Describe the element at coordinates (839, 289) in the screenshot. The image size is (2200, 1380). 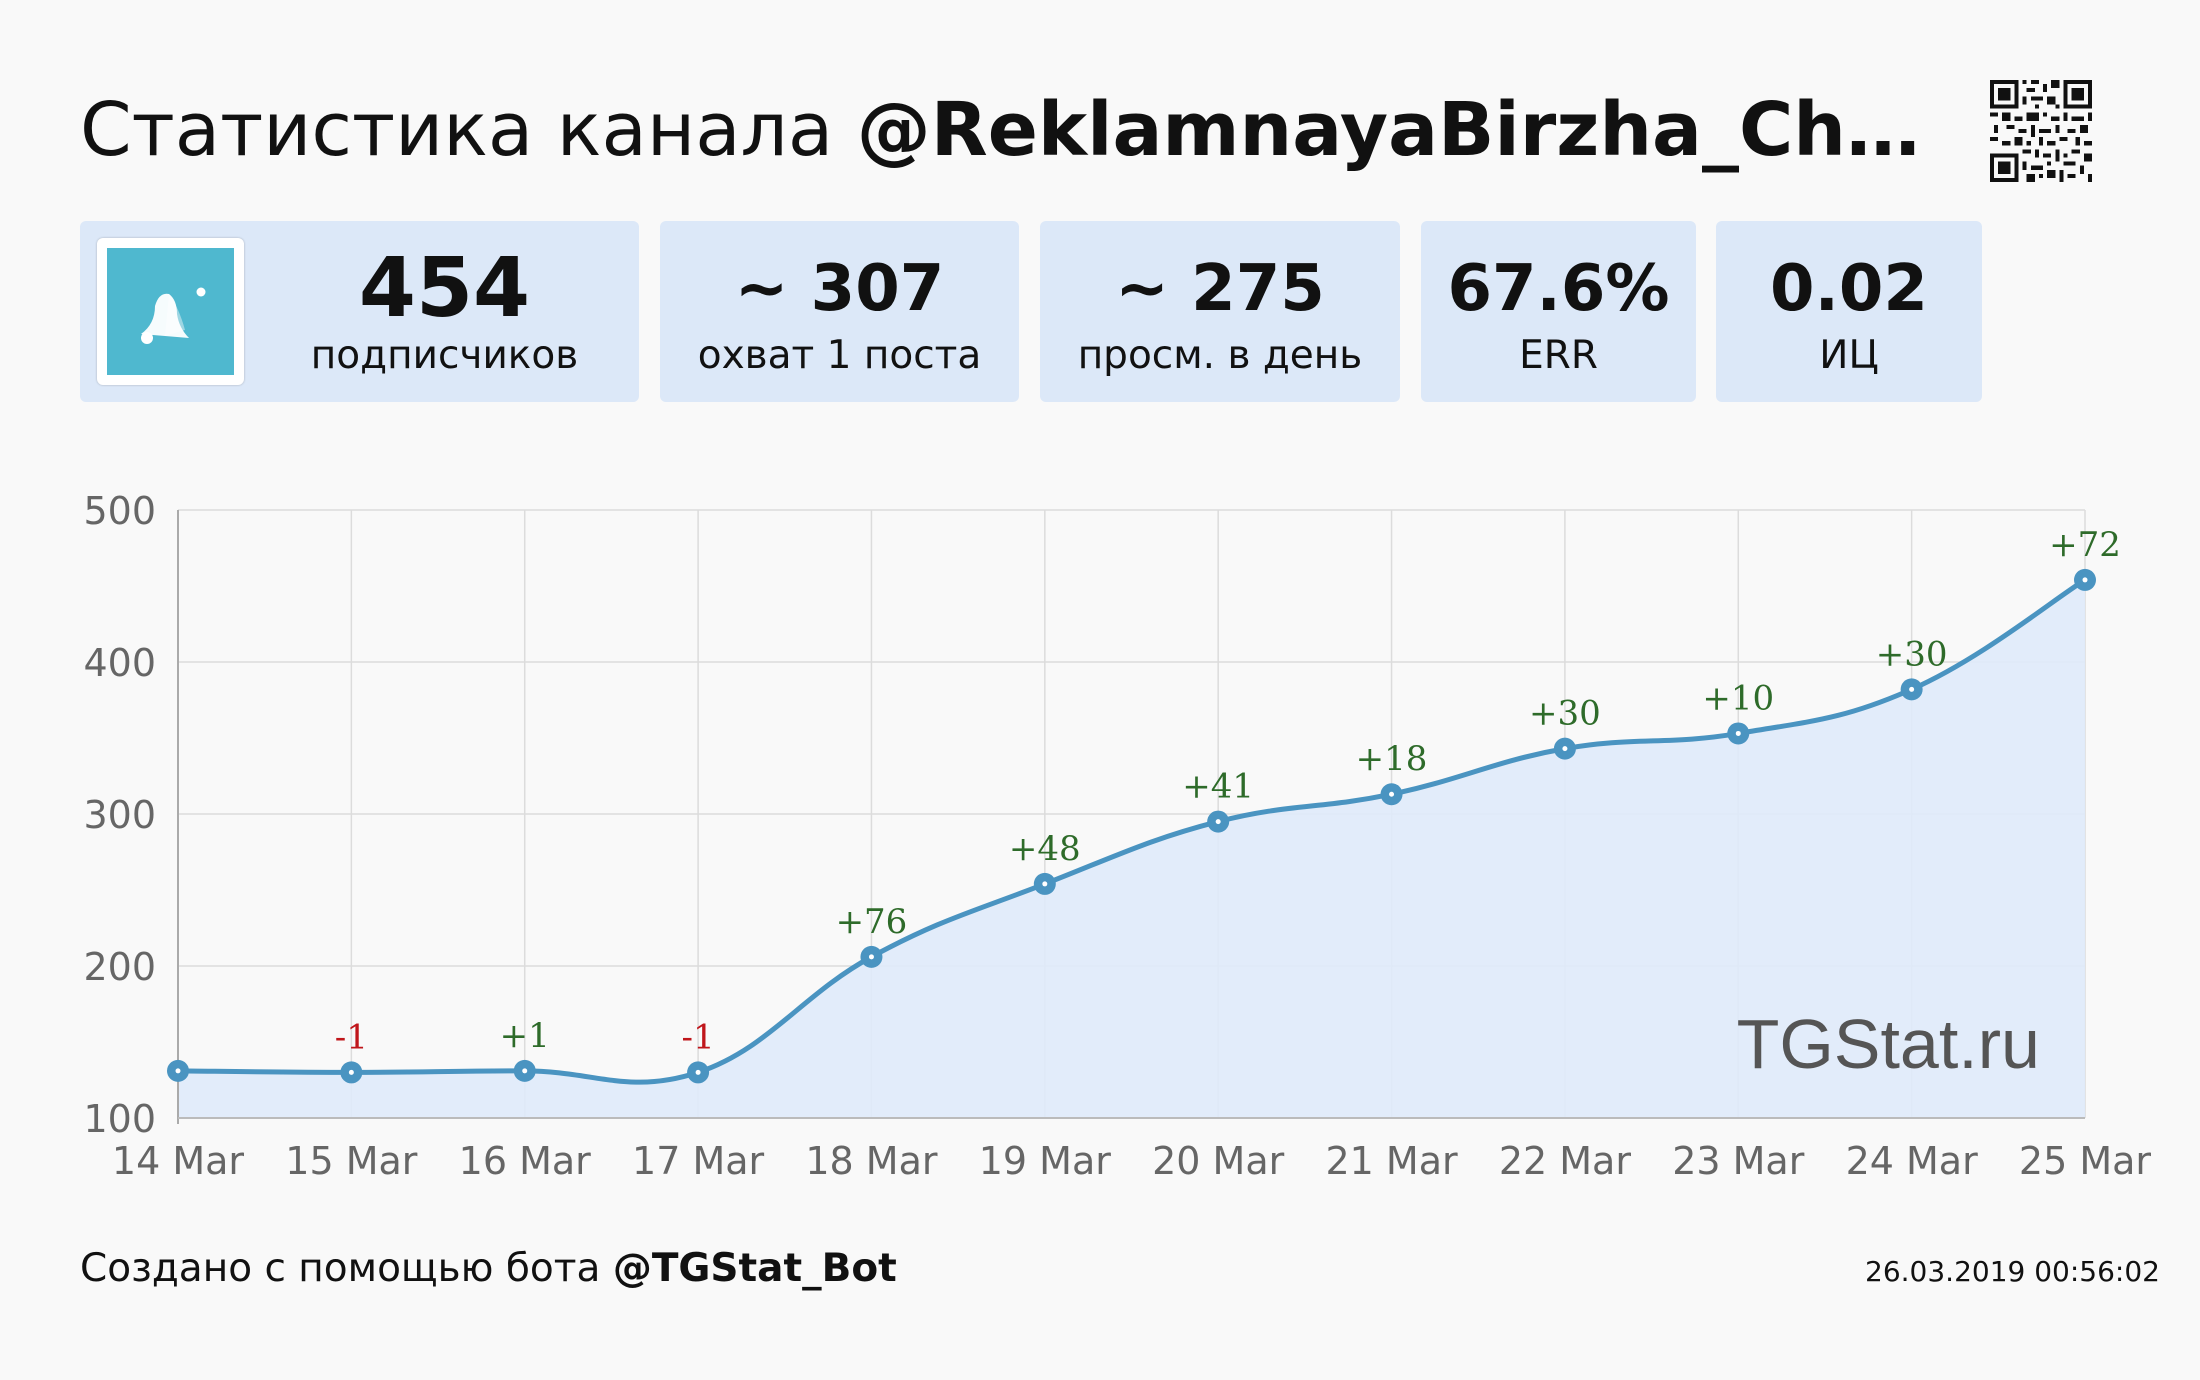
I see `post-reach-value: ~ 307` at that location.